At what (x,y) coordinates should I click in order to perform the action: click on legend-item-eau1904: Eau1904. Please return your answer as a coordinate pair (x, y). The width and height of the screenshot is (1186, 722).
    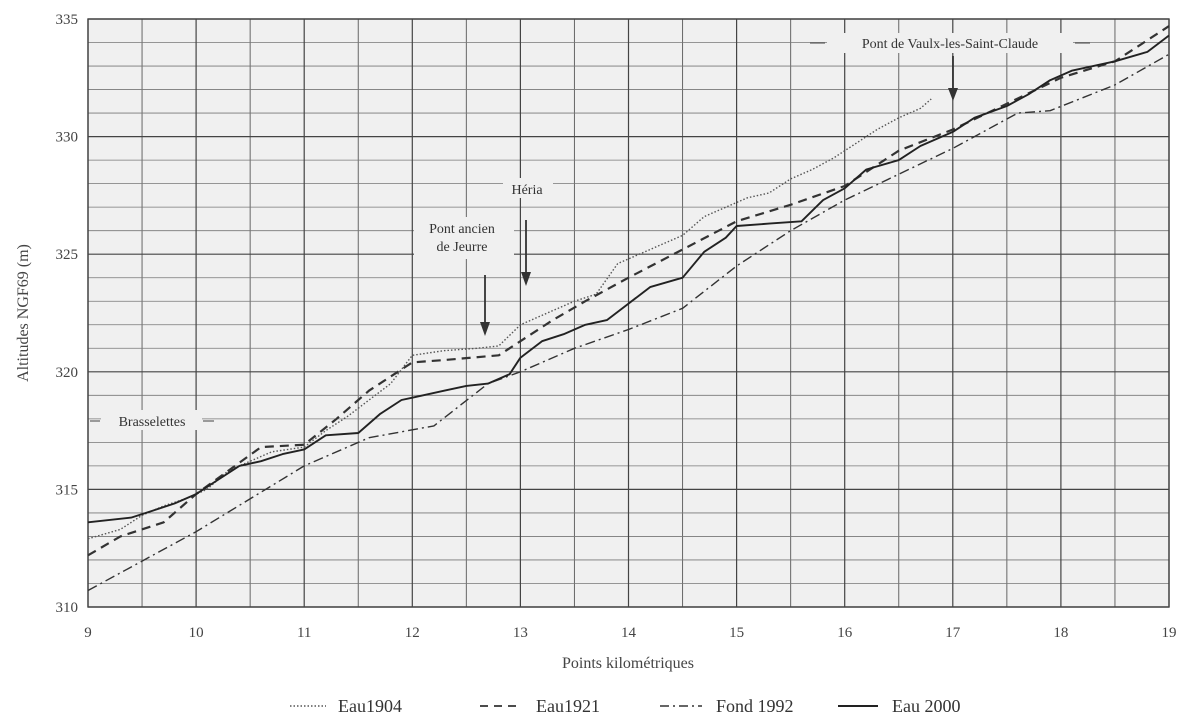
    Looking at the image, I should click on (346, 706).